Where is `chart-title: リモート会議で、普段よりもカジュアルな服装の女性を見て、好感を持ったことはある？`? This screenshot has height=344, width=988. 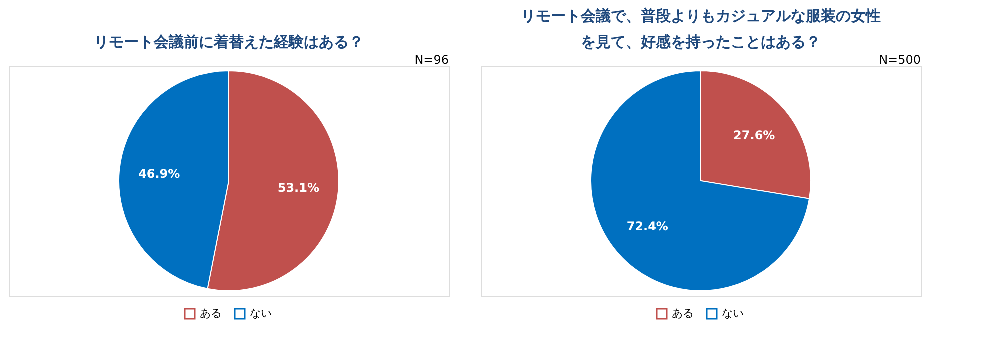 chart-title: リモート会議で、普段よりもカジュアルな服装の女性を見て、好感を持ったことはある？ is located at coordinates (701, 29).